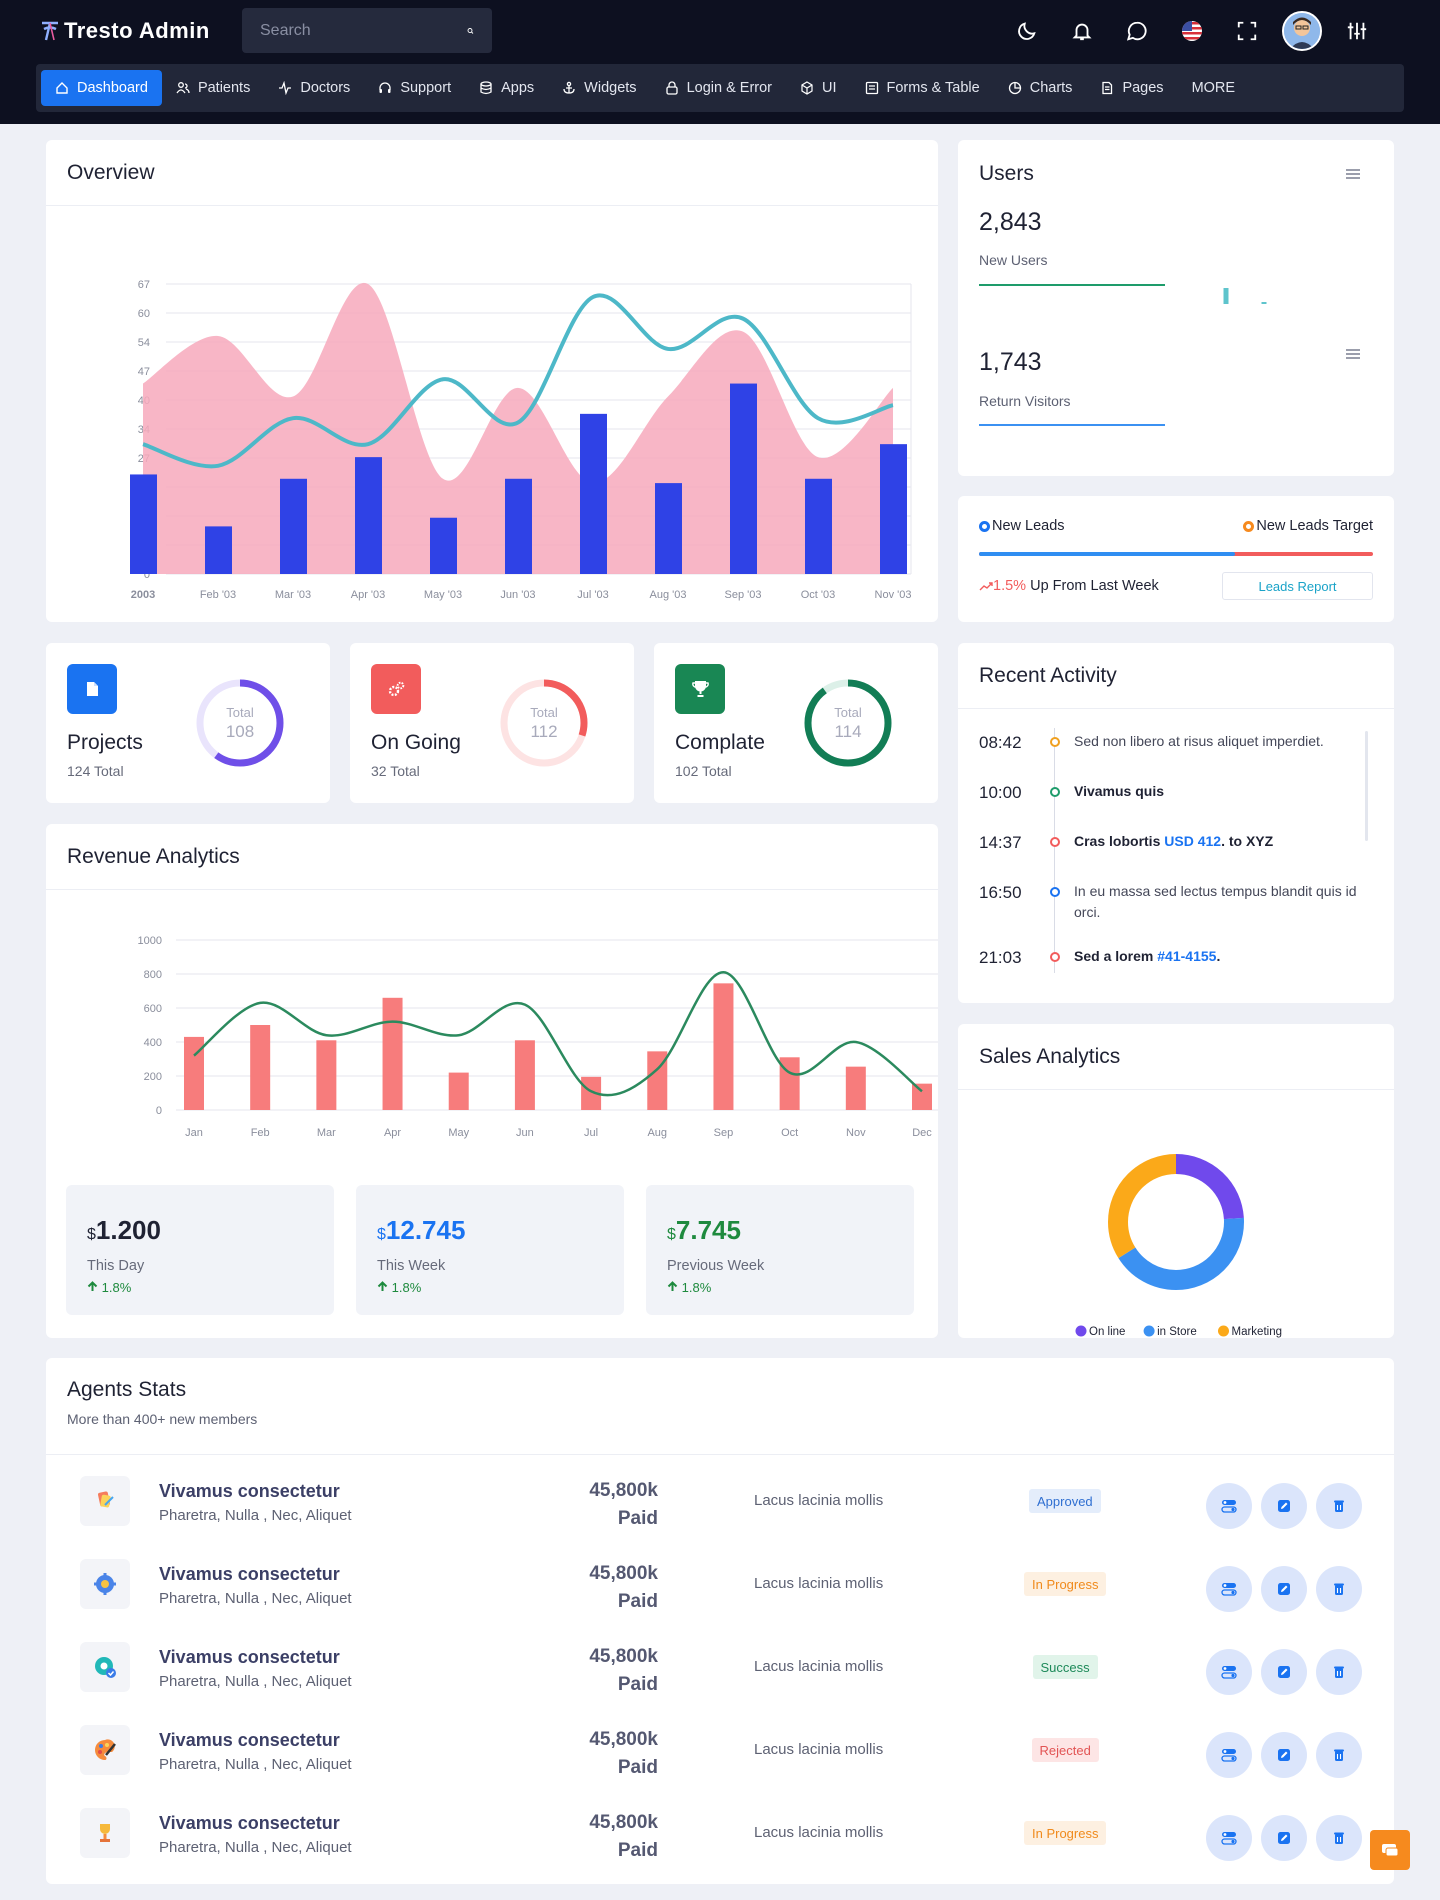 The height and width of the screenshot is (1900, 1440). Describe the element at coordinates (848, 712) in the screenshot. I see `stat-ring-label: Total` at that location.